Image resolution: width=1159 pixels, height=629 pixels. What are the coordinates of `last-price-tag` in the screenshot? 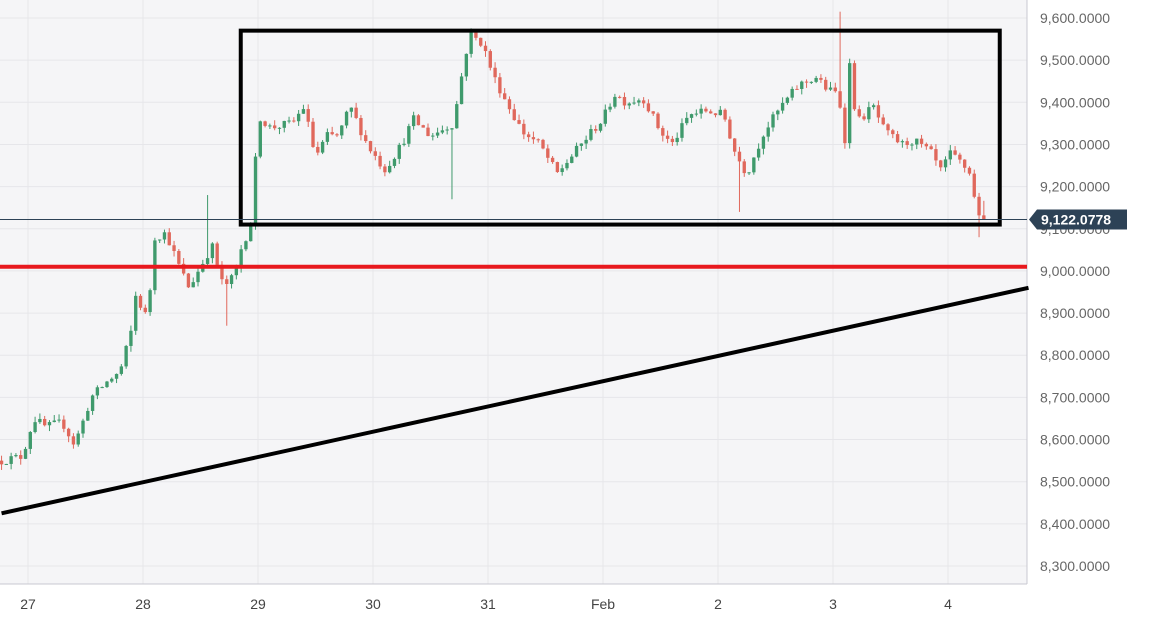 It's located at (1078, 219).